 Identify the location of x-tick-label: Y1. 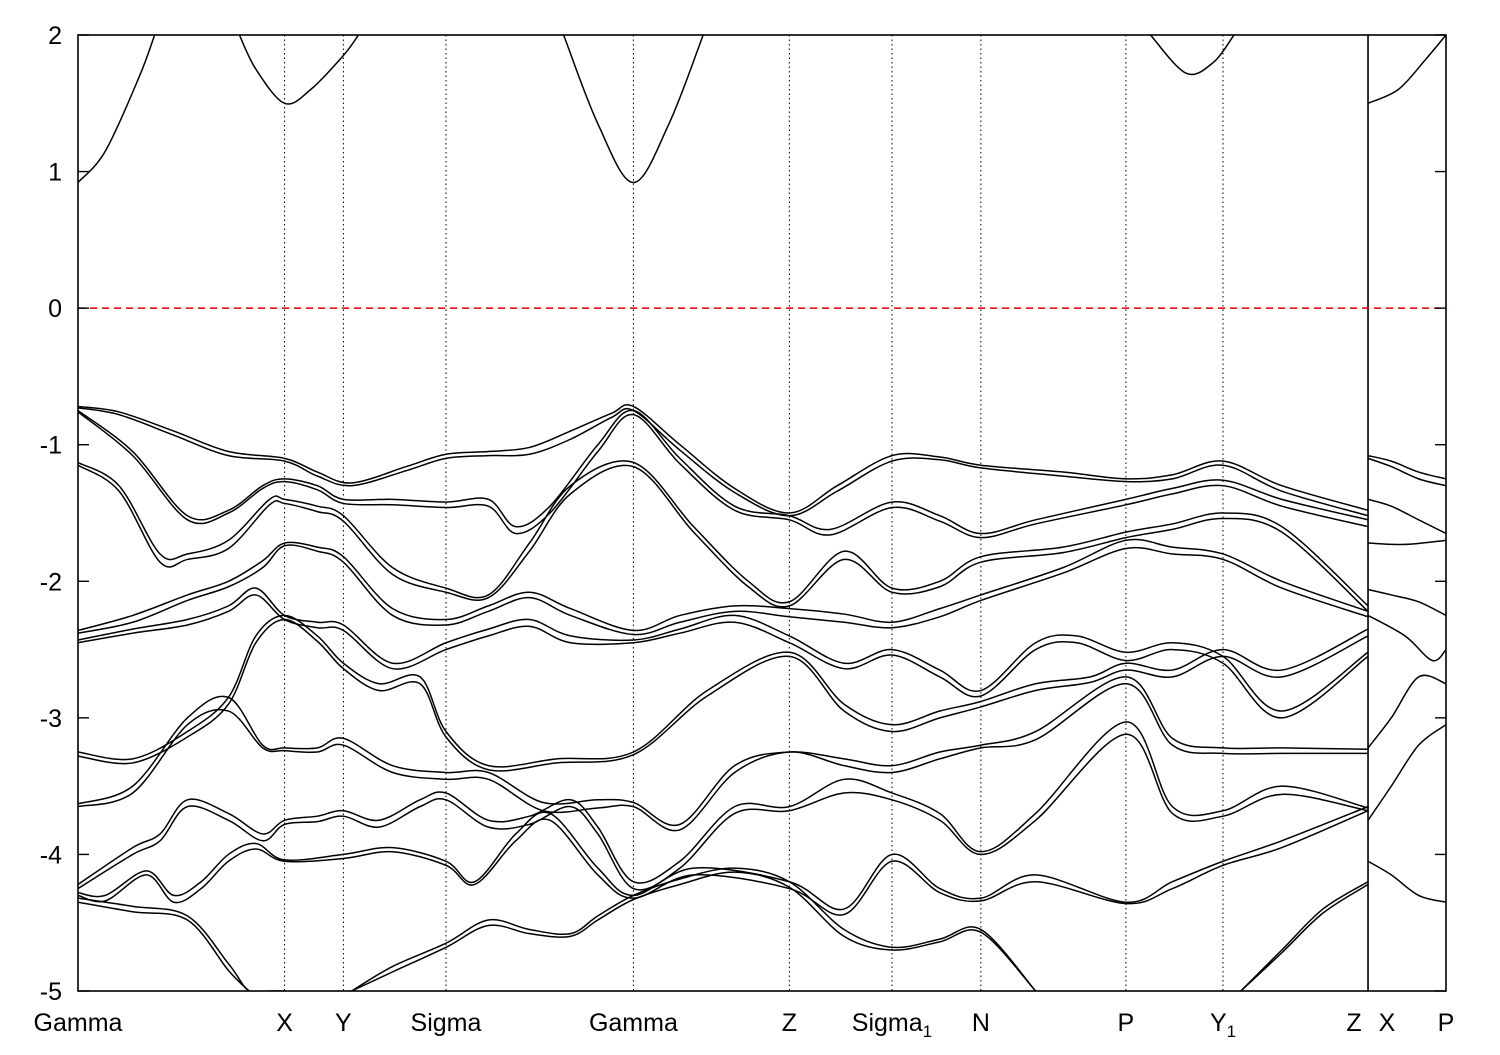
(1223, 1025).